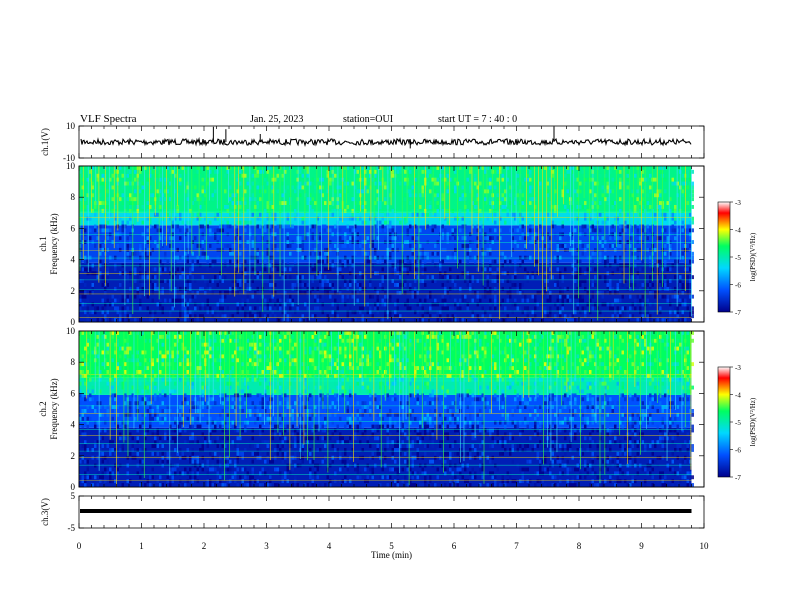  I want to click on ch1-spectrogram-ytick-tick-0: 10, so click(71, 166).